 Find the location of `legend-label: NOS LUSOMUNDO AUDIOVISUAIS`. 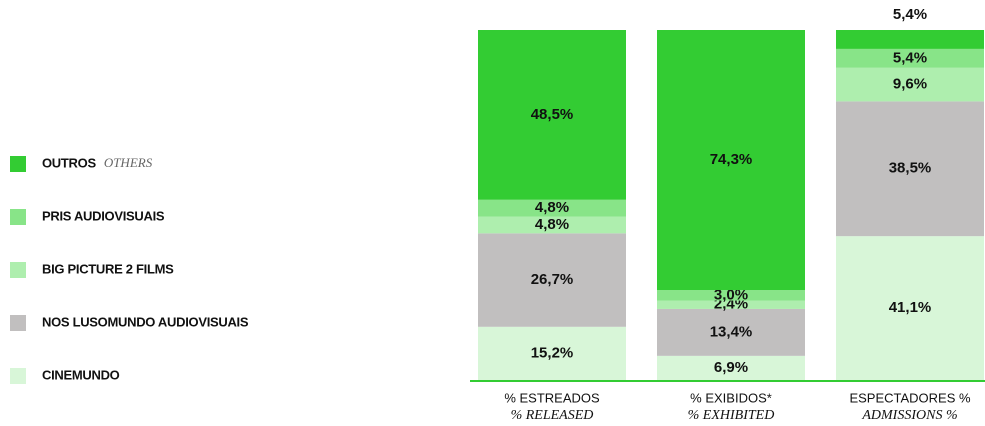

legend-label: NOS LUSOMUNDO AUDIOVISUAIS is located at coordinates (145, 321).